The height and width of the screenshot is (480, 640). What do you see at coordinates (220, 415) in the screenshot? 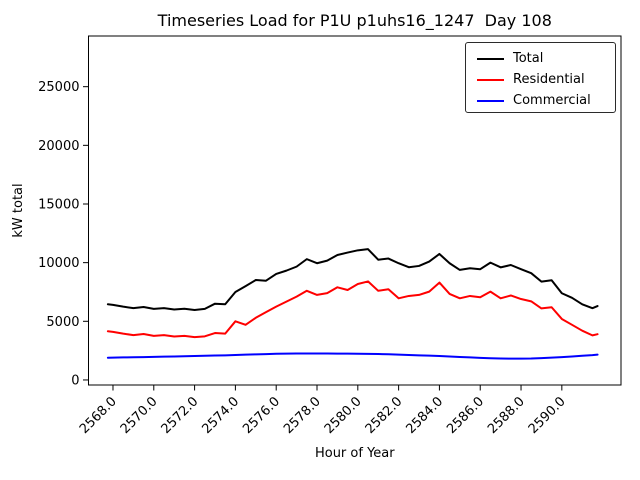
I see `x-tick-label: 2574.0` at bounding box center [220, 415].